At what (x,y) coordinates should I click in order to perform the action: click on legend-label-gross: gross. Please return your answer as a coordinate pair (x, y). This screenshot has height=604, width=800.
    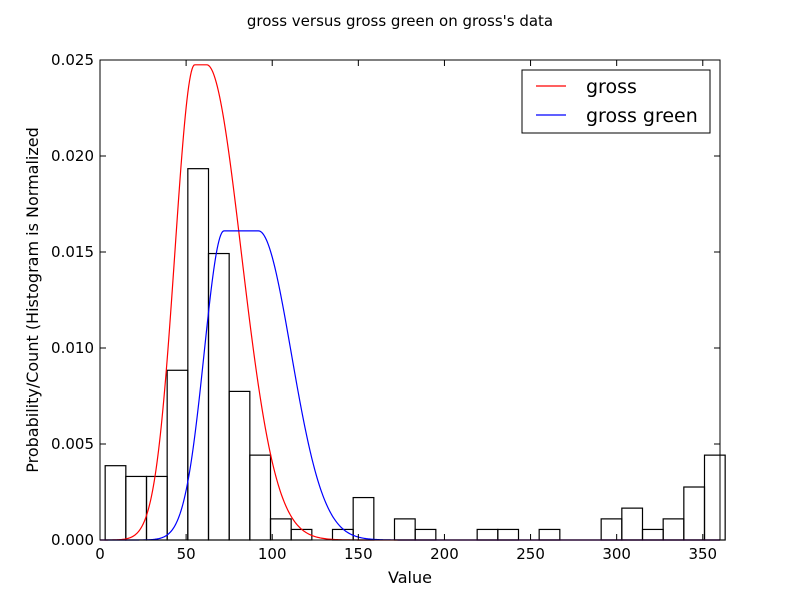
    Looking at the image, I should click on (611, 87).